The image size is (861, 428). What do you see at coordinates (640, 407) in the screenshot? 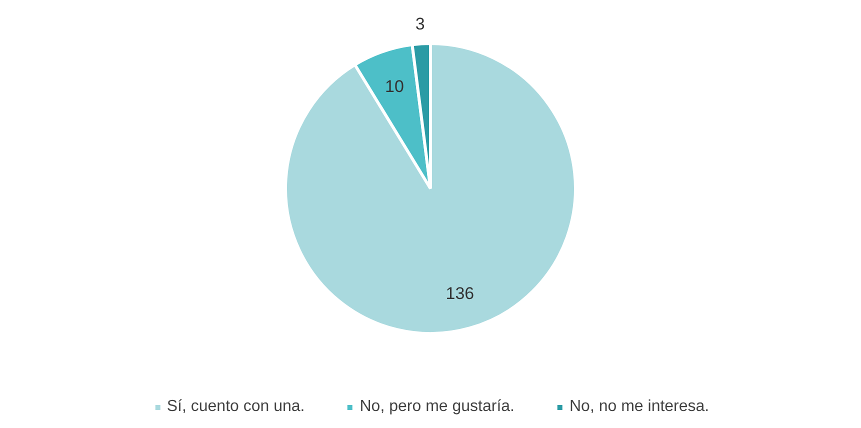
I see `legend-label: No, no me interesa.` at bounding box center [640, 407].